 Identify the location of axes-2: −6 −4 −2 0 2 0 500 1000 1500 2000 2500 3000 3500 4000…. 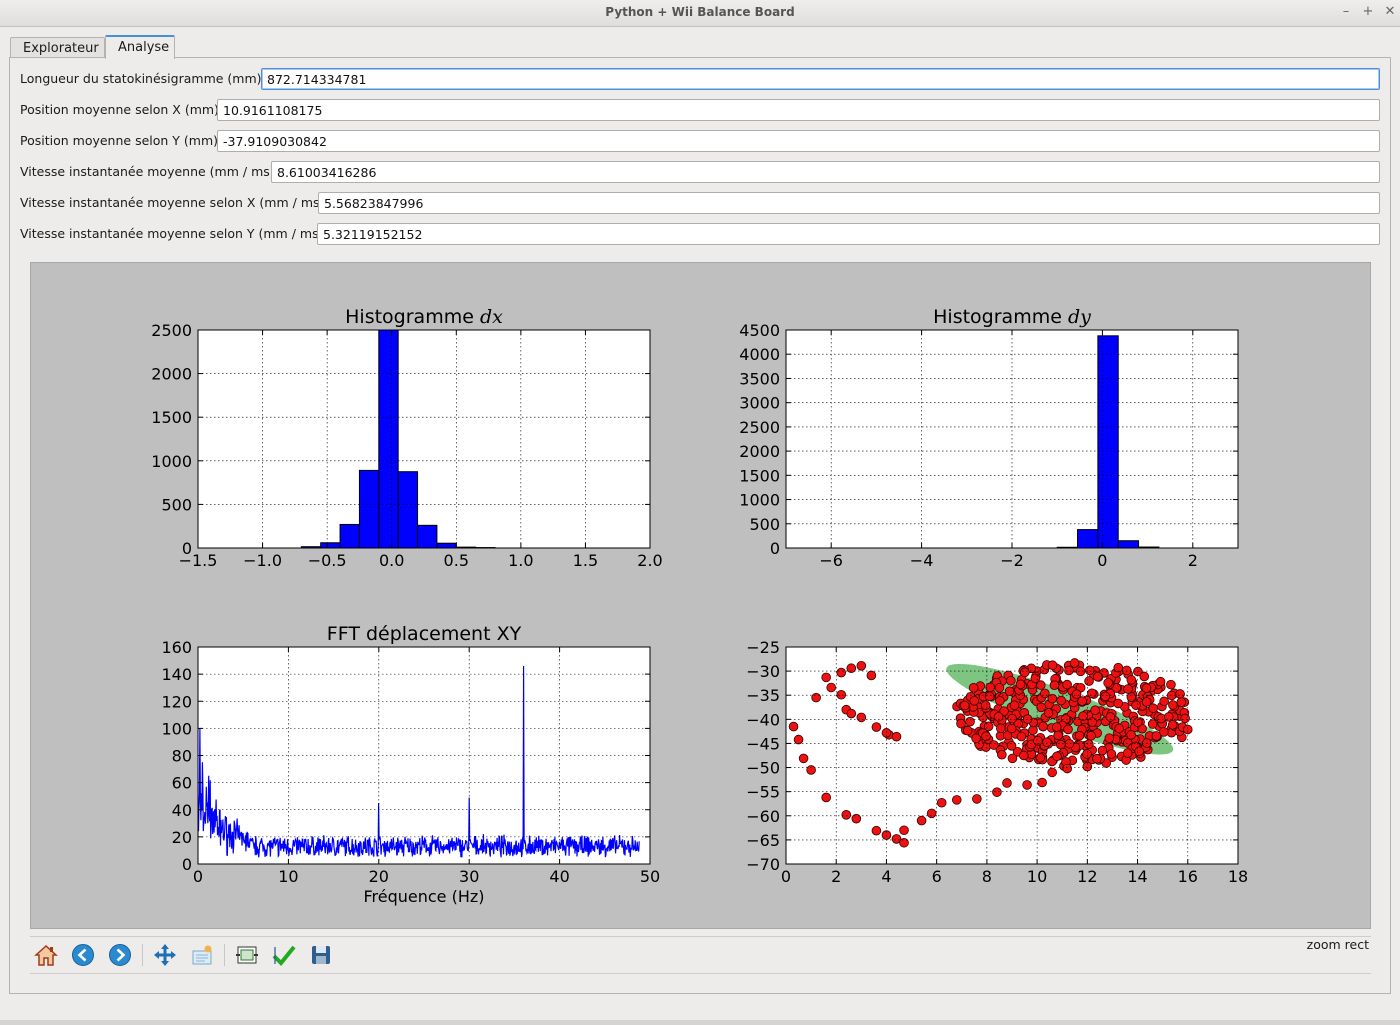
(989, 438).